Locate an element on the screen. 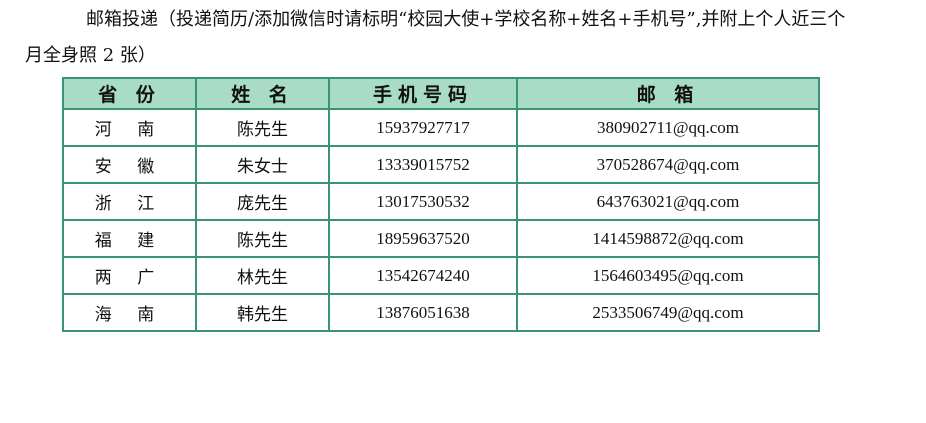 The height and width of the screenshot is (423, 926). cell-email: 370528674@qq.com is located at coordinates (668, 164).